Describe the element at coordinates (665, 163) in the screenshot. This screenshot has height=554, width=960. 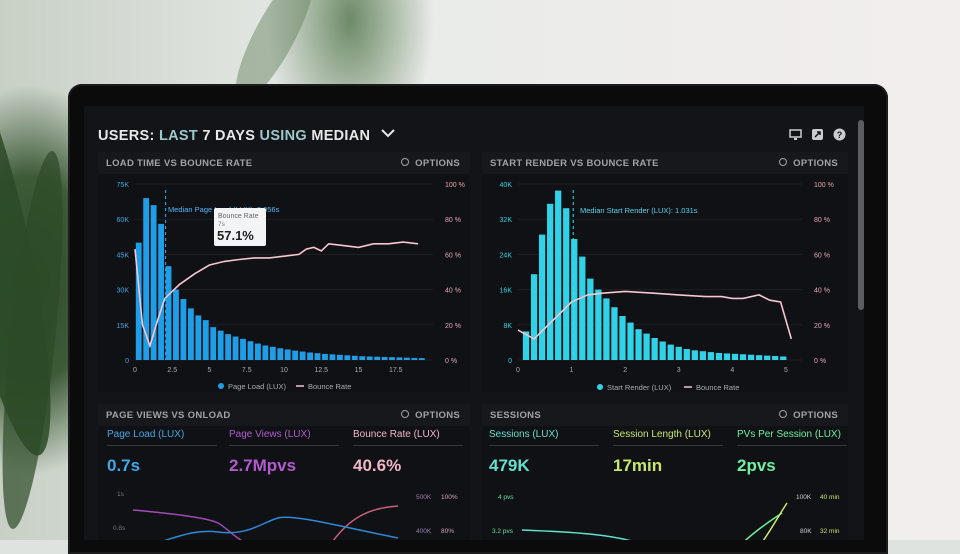
I see `panel-header: START RENDER VS BOUNCE RATE OPTIONS` at that location.